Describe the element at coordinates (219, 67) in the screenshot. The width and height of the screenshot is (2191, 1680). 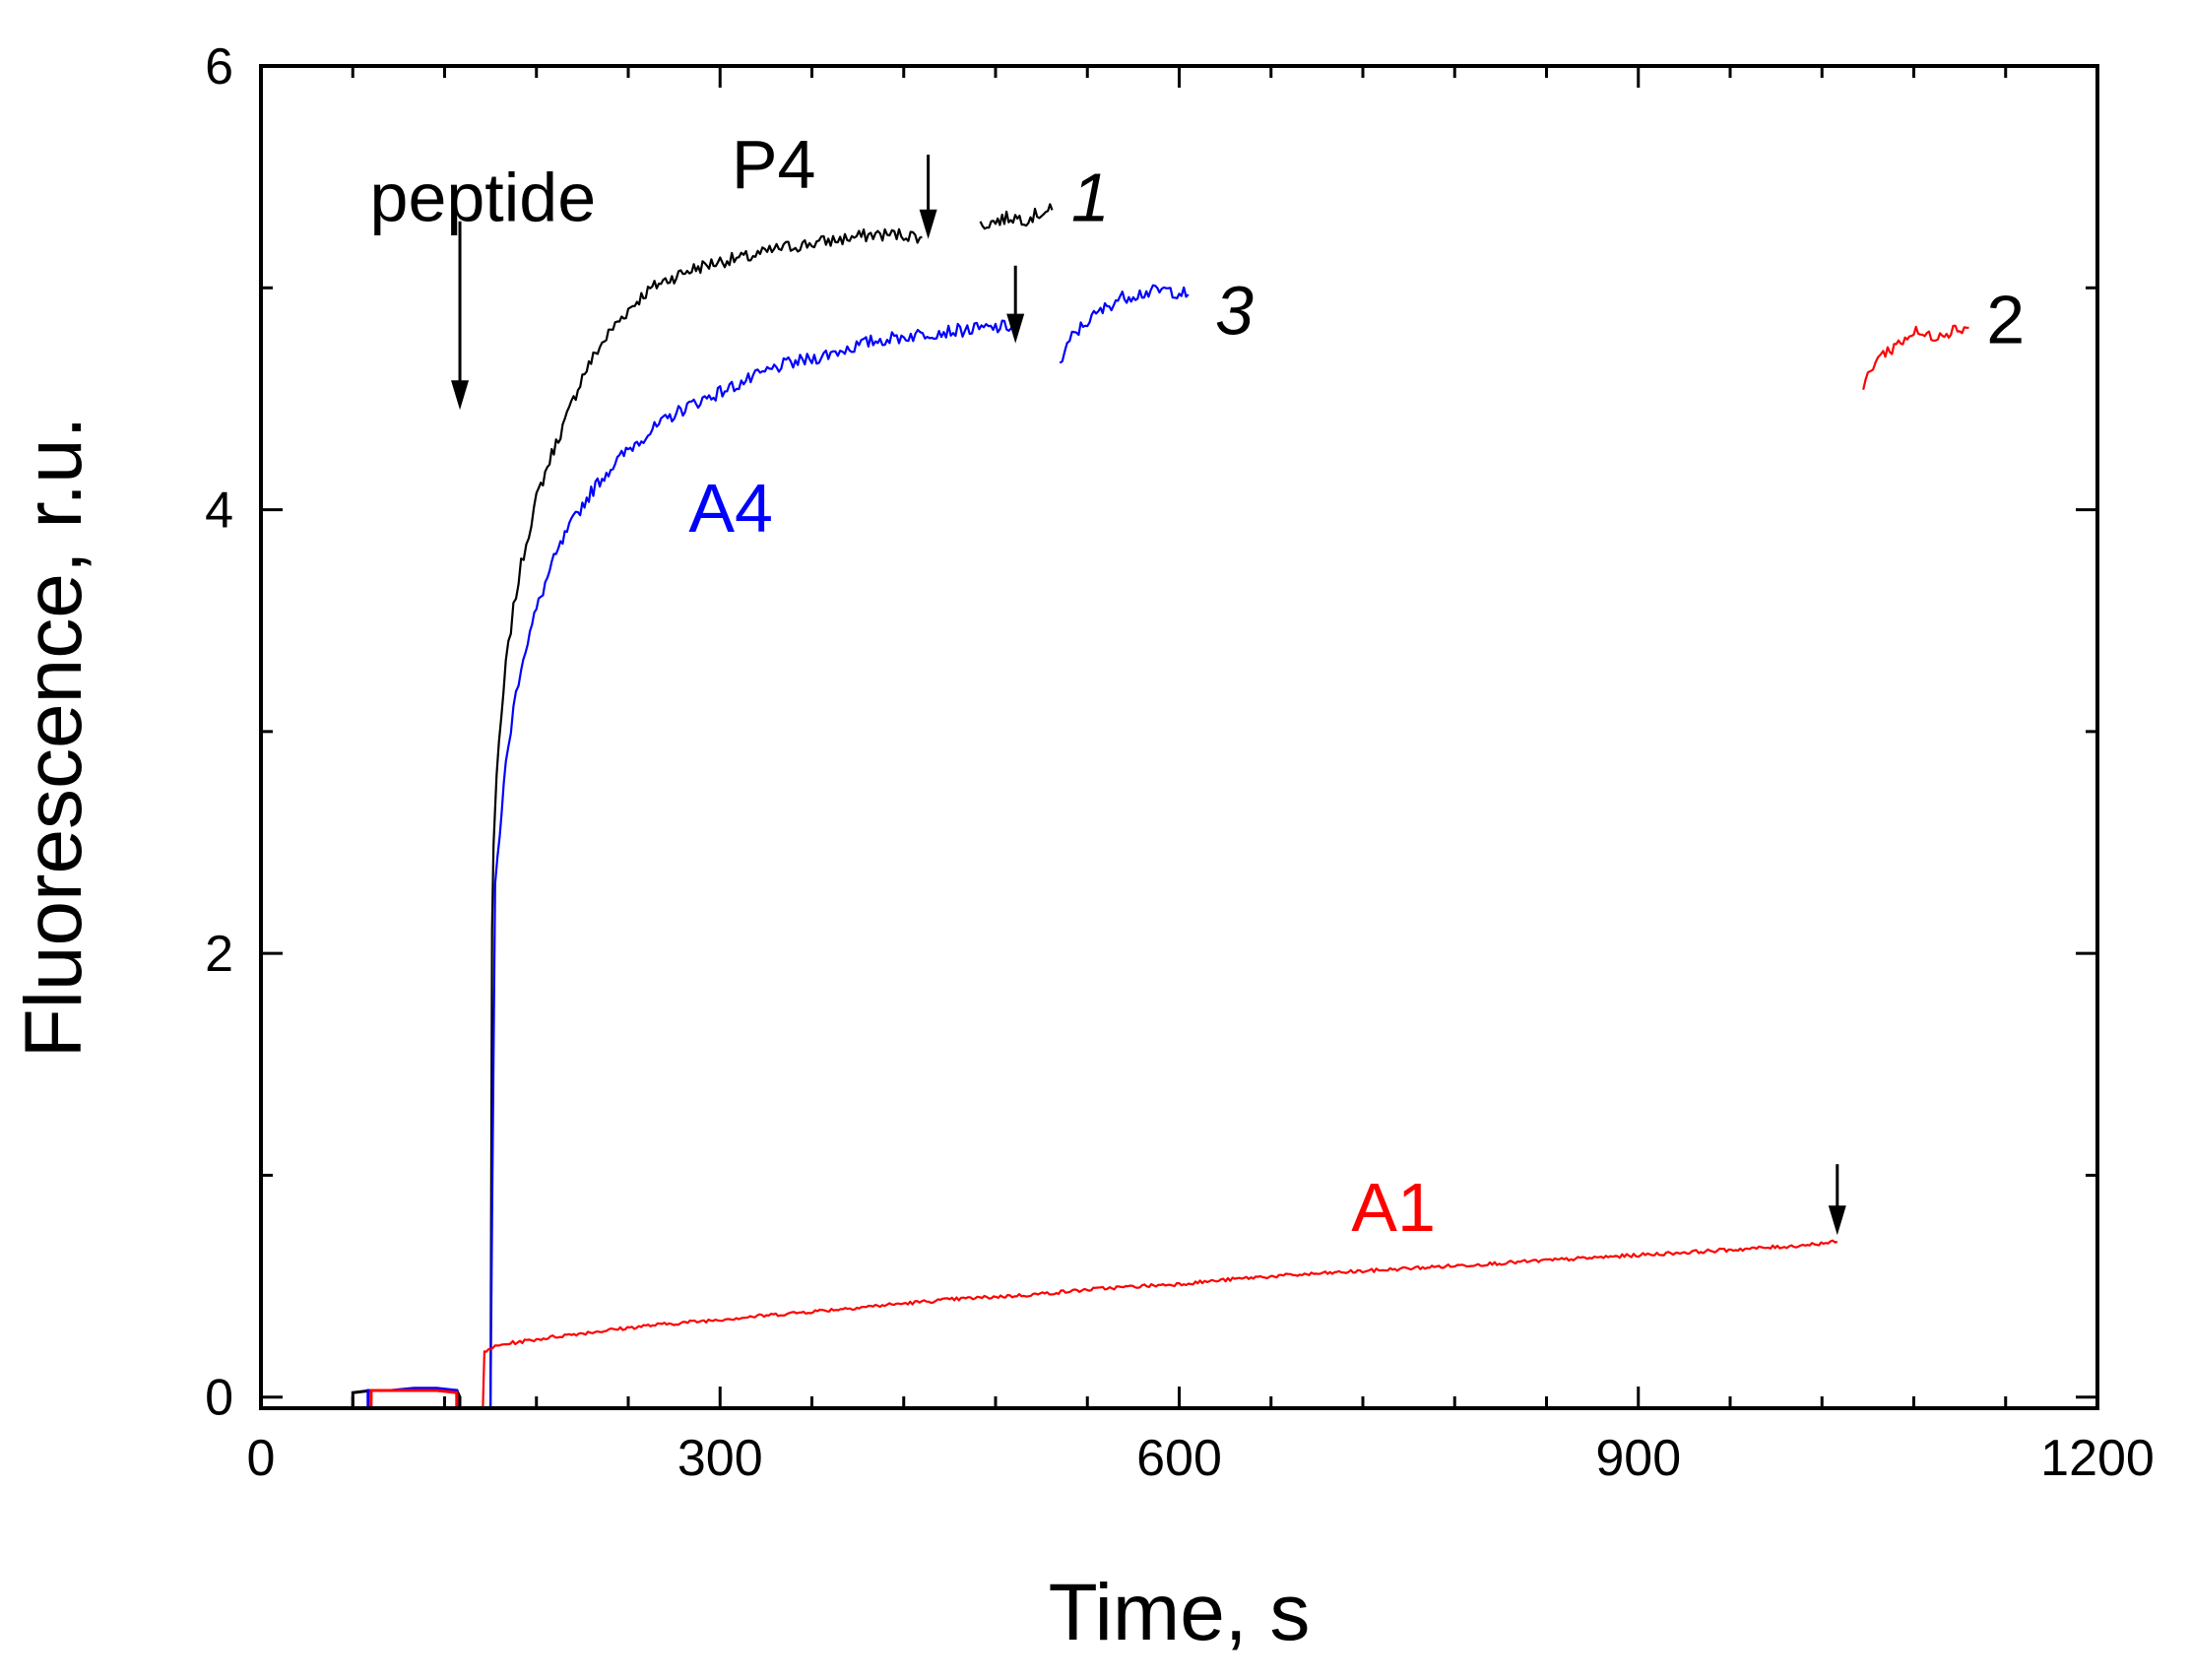
I see `y-tick-label-6: 6` at that location.